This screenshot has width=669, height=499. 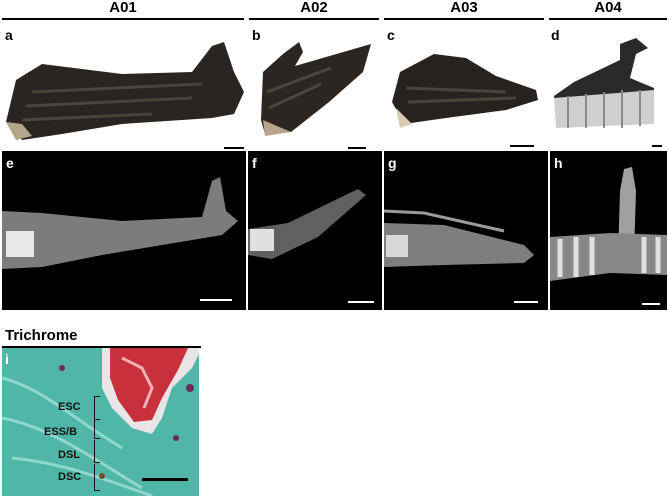 I want to click on column-header-A04: A04, so click(x=608, y=10).